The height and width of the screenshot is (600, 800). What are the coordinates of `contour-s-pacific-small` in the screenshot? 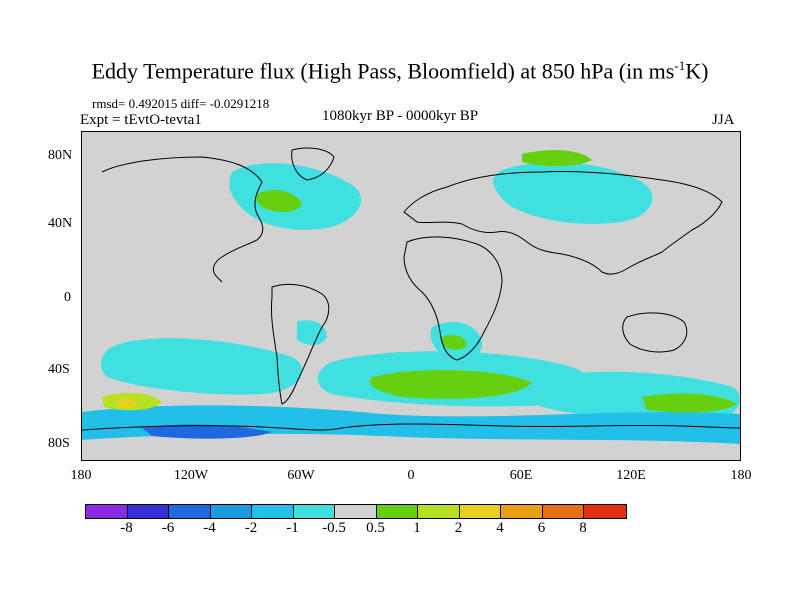 It's located at (312, 332).